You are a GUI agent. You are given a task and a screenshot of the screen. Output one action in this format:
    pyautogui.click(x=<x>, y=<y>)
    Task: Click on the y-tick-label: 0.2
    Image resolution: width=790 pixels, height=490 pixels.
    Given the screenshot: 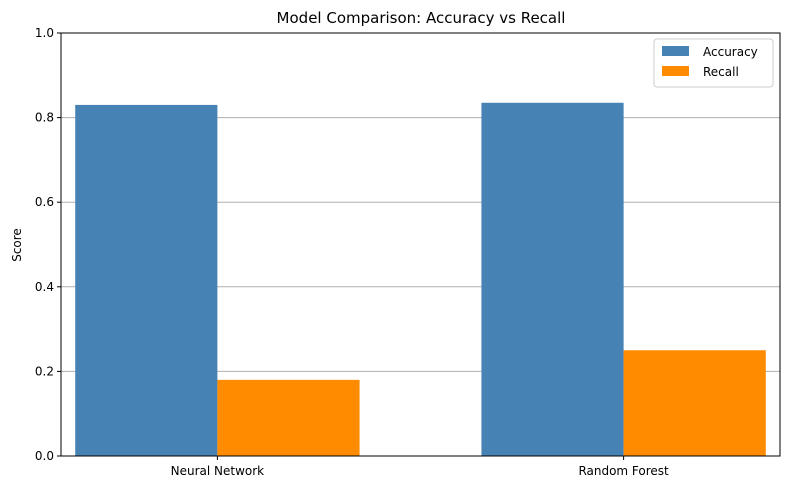 What is the action you would take?
    pyautogui.click(x=44, y=371)
    